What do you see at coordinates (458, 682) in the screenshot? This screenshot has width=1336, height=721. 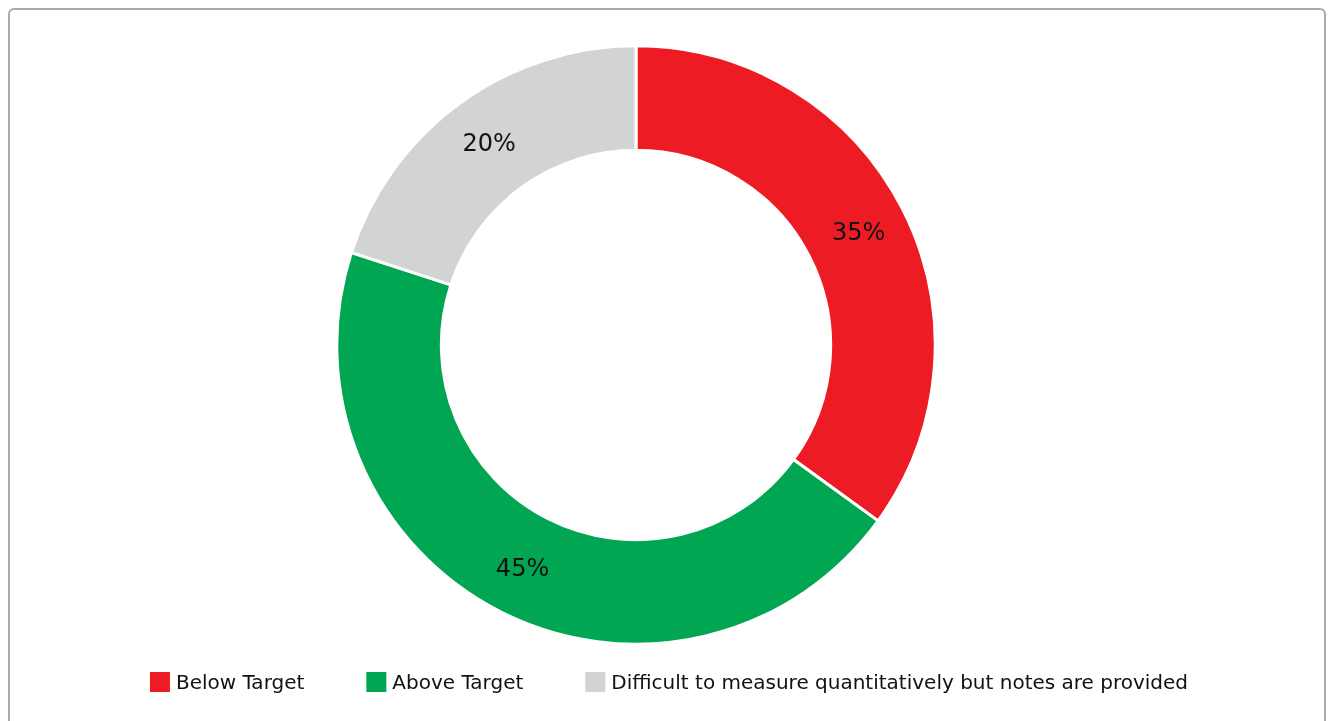 I see `legend-label: Above Target` at bounding box center [458, 682].